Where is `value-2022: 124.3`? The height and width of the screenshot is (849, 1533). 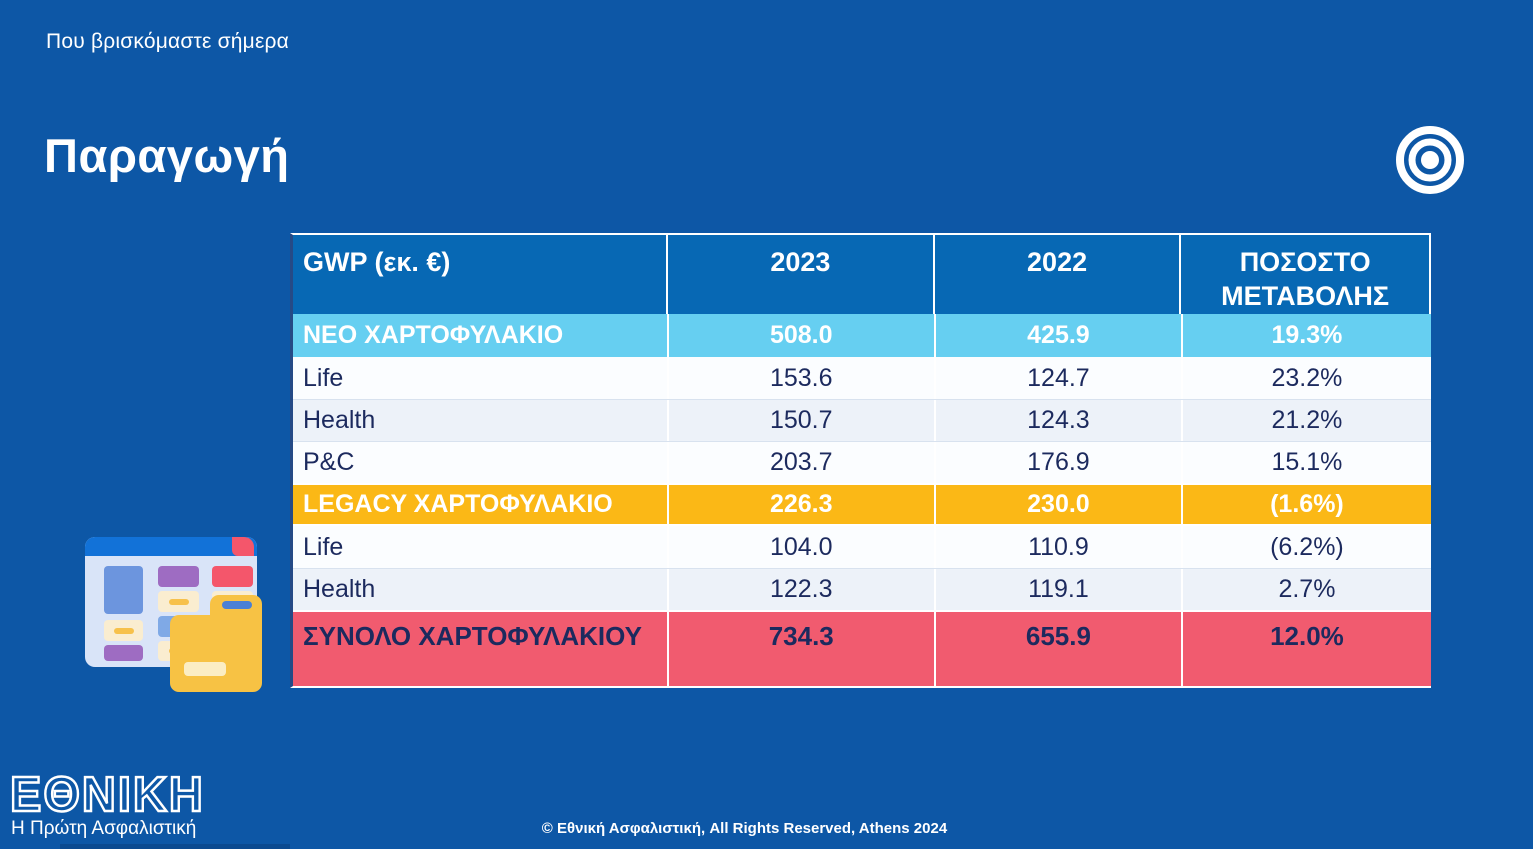 value-2022: 124.3 is located at coordinates (1059, 420).